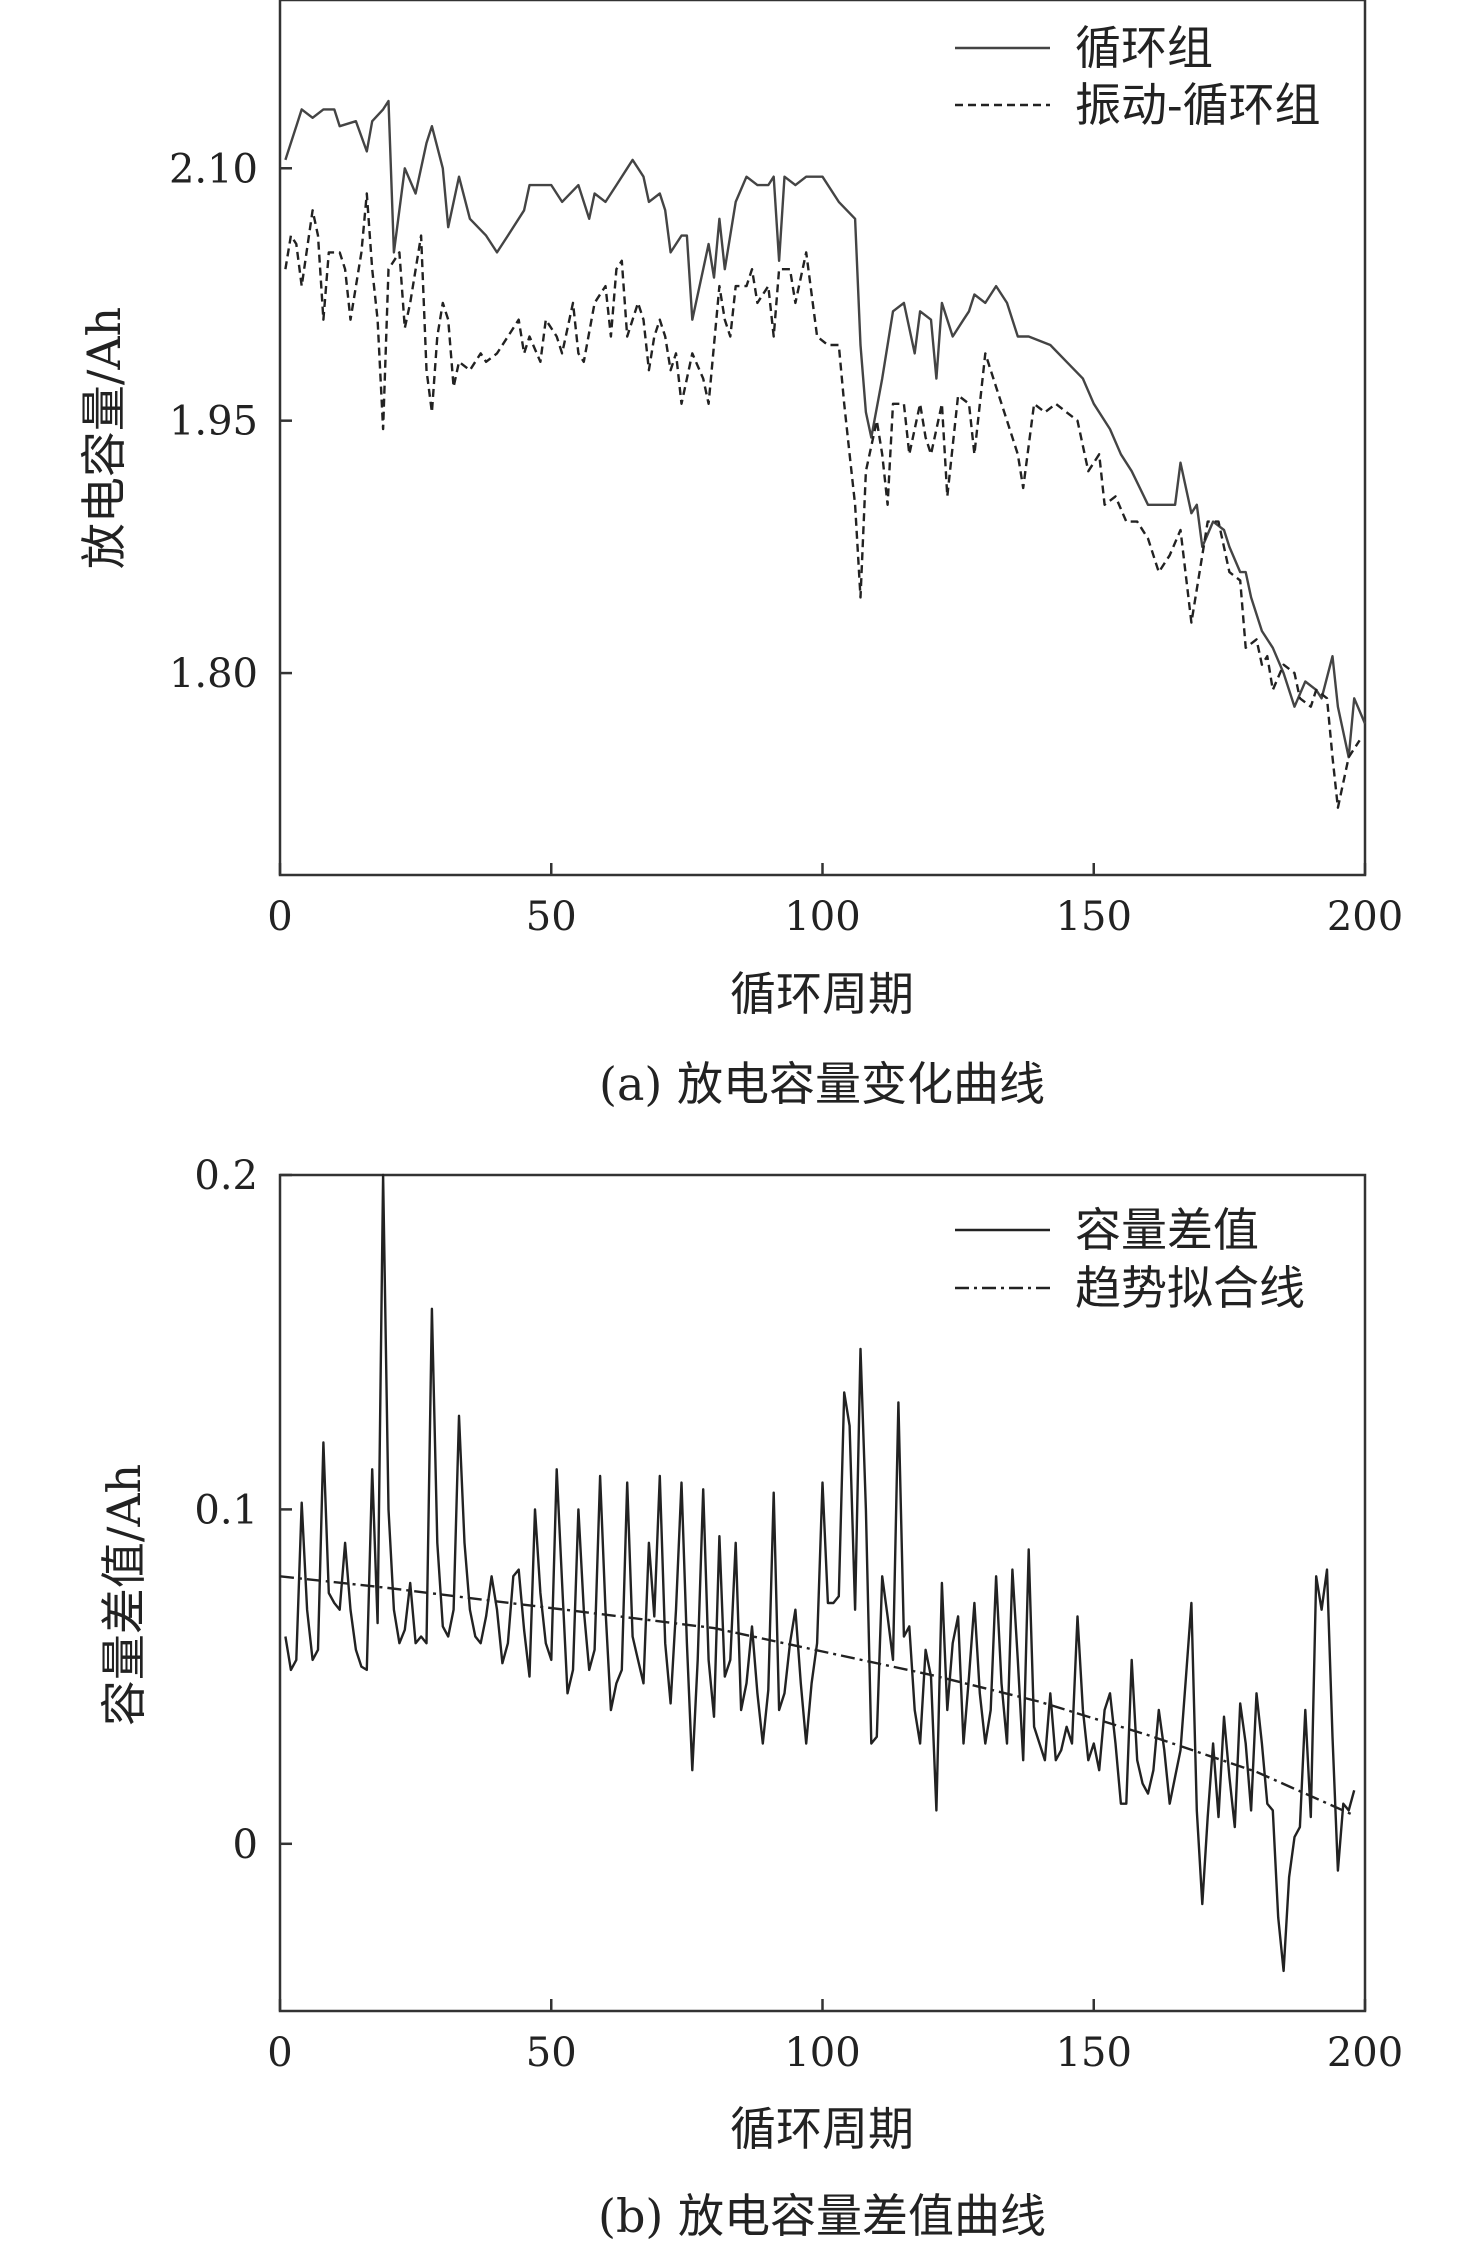 Image resolution: width=1476 pixels, height=2242 pixels. I want to click on panel-b-y-ticks: 0 0.1 0.2, so click(243, 1510).